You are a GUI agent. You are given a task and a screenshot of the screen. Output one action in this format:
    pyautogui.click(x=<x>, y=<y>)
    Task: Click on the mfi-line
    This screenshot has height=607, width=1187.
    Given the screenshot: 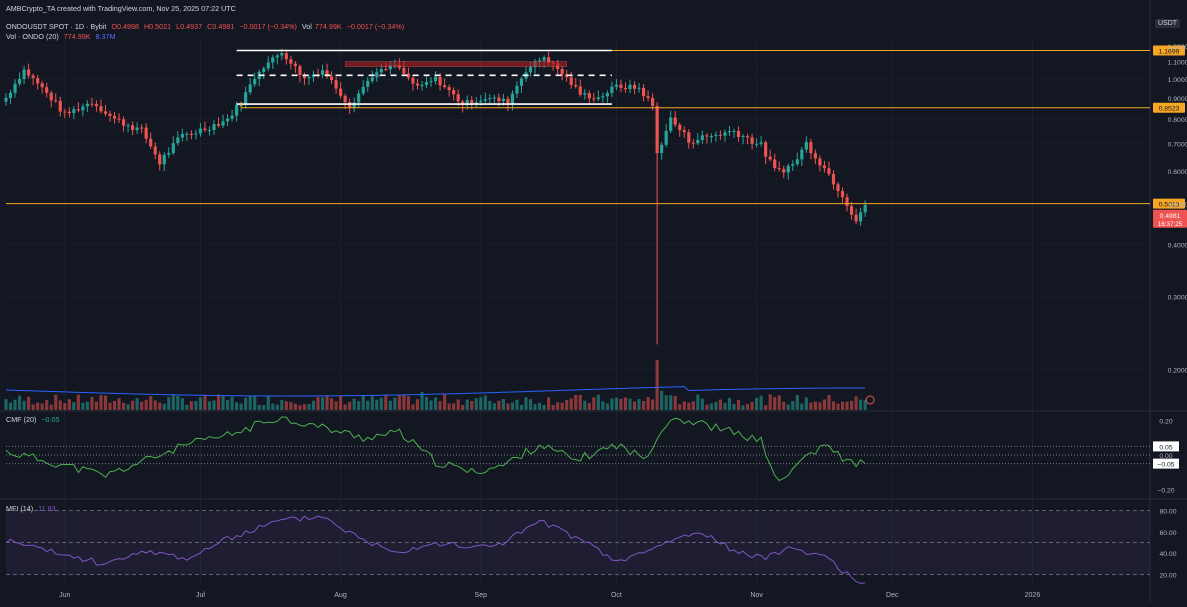 What is the action you would take?
    pyautogui.click(x=435, y=549)
    